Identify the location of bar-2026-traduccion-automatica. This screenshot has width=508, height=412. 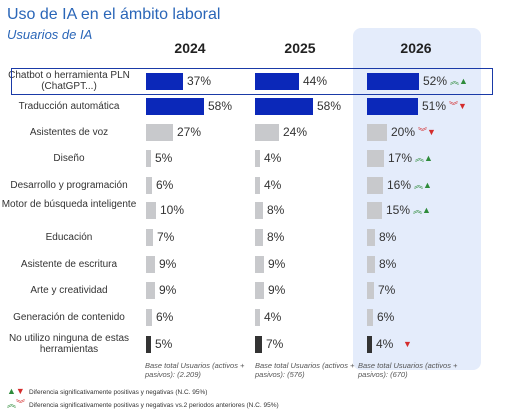
(392, 106).